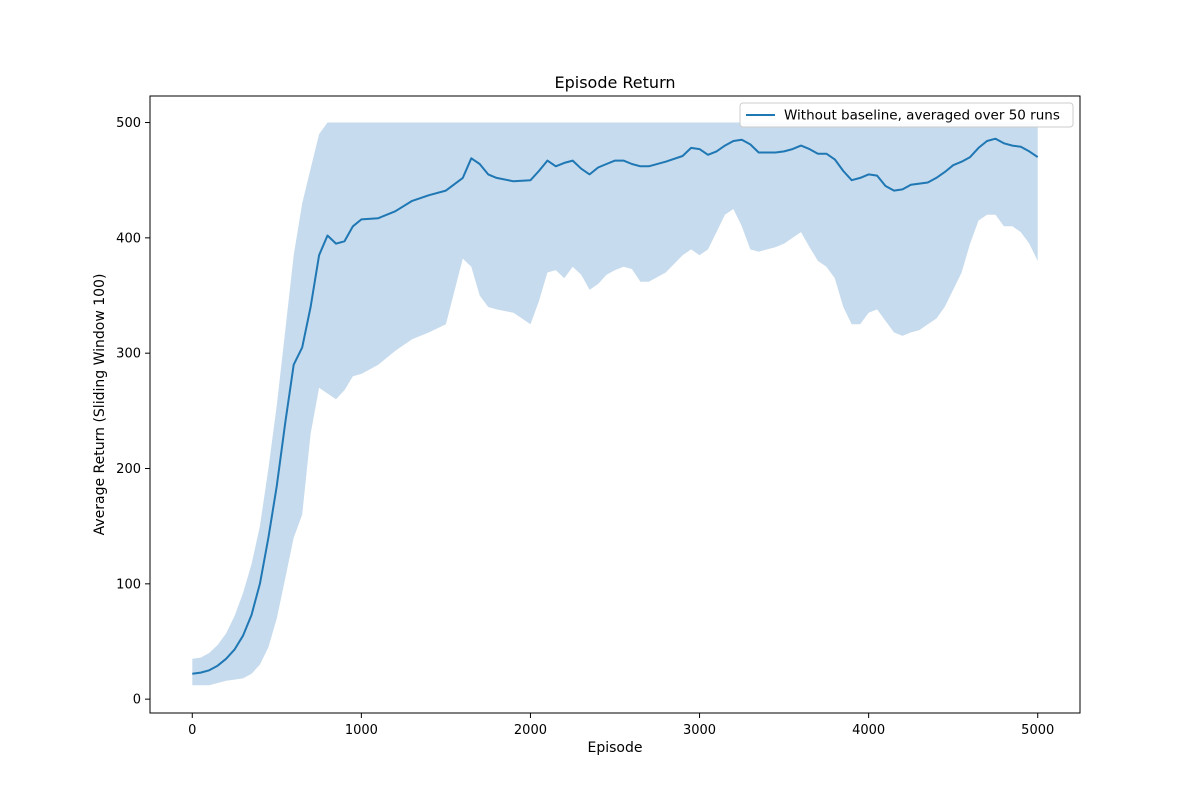  Describe the element at coordinates (868, 730) in the screenshot. I see `x-tick-label: 4000` at that location.